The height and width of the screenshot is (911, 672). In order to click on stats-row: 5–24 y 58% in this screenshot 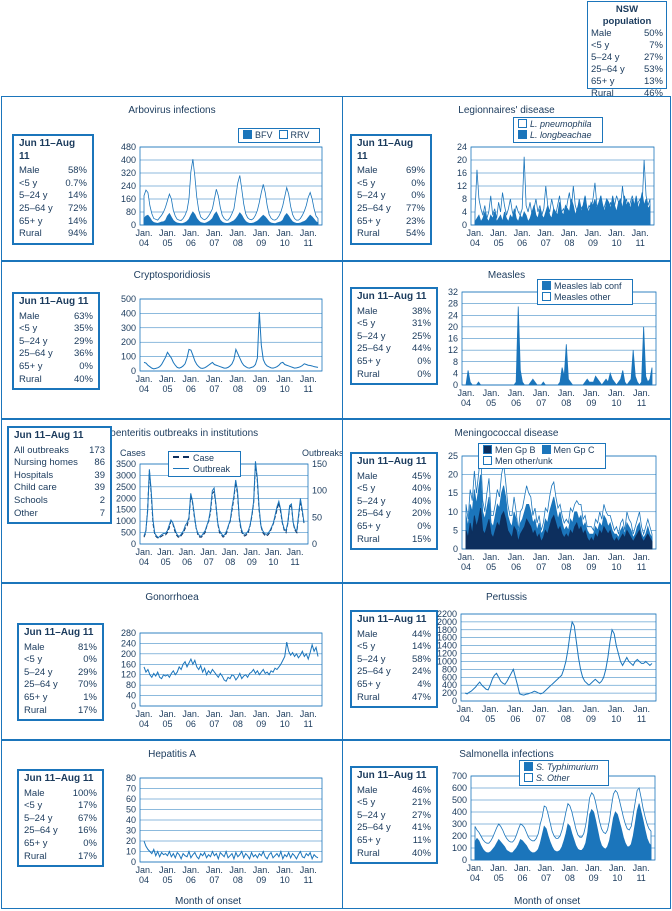, I will do `click(394, 660)`.